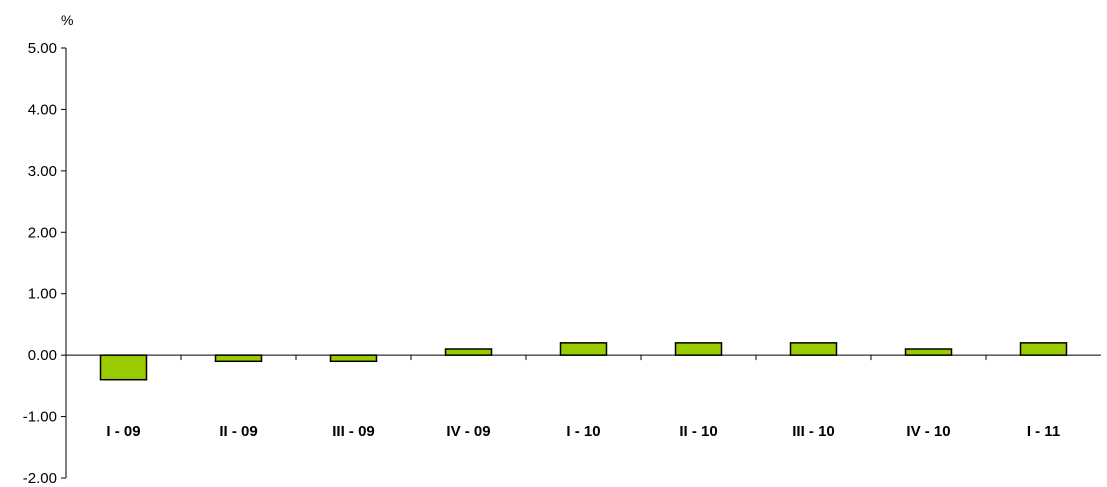 The height and width of the screenshot is (487, 1107). What do you see at coordinates (42, 171) in the screenshot?
I see `y-tick-label: 3.00` at bounding box center [42, 171].